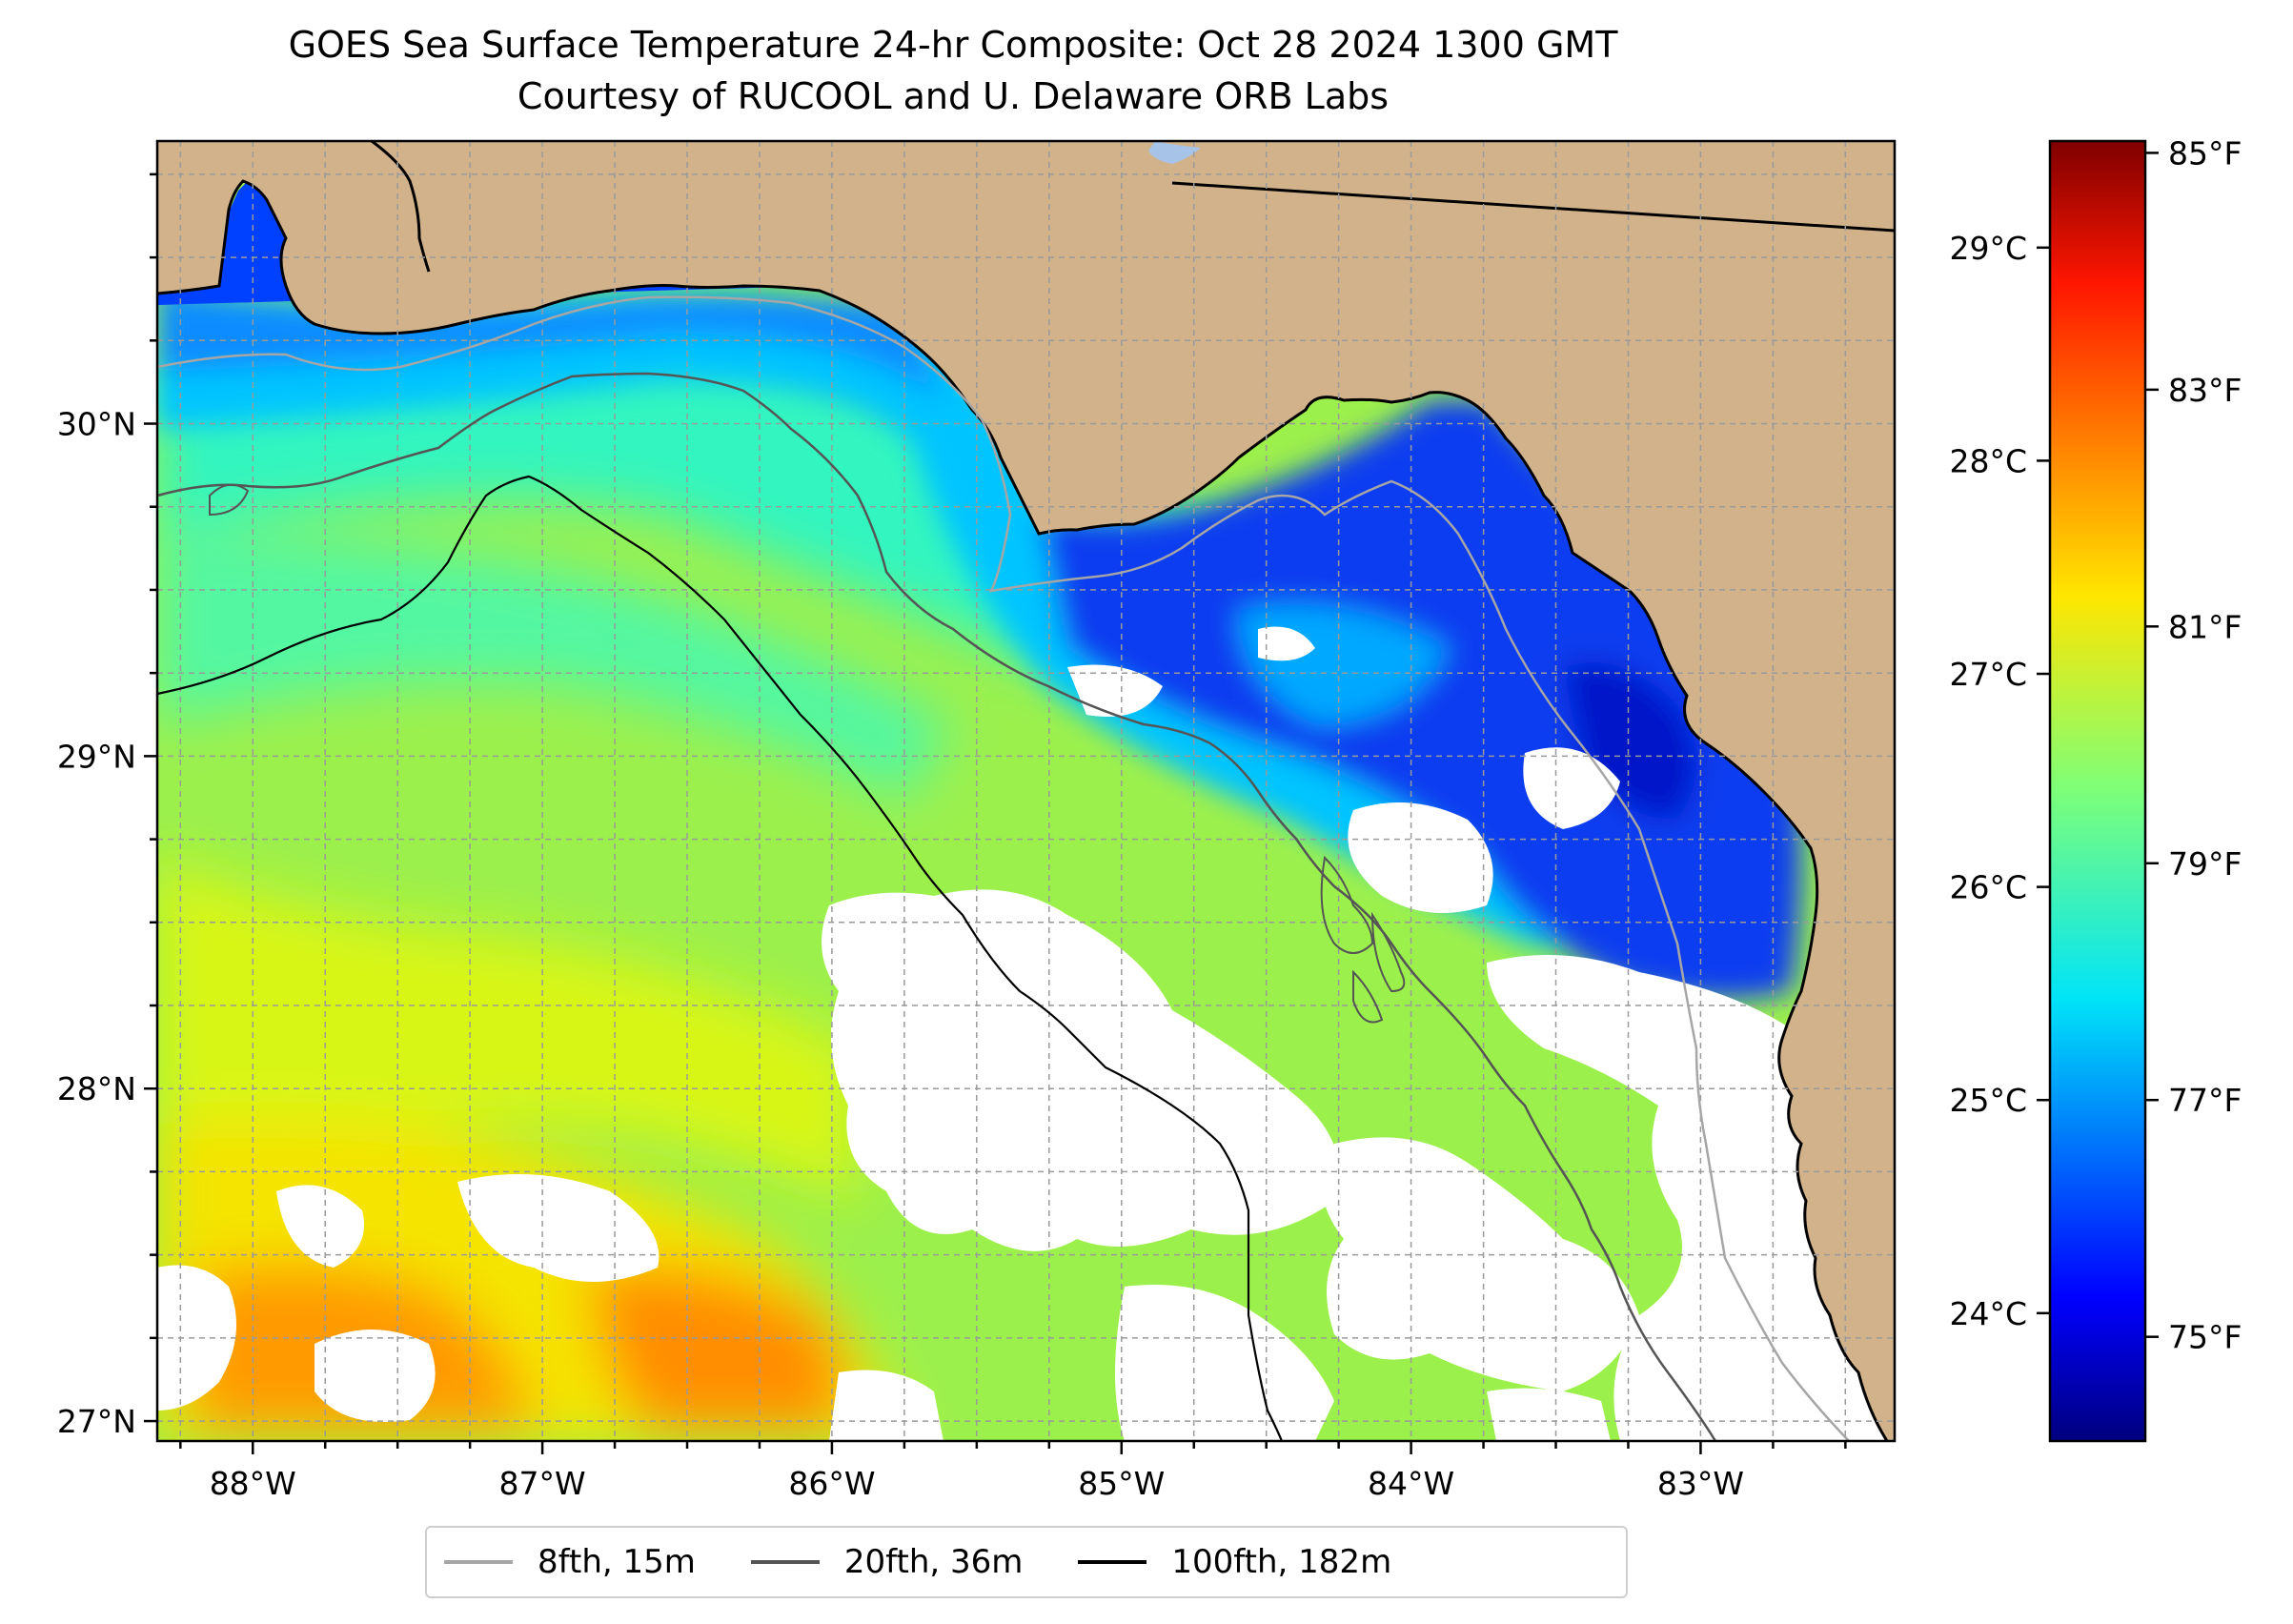  Describe the element at coordinates (2205, 864) in the screenshot. I see `fahrenheit-tick-label: 79°F` at that location.